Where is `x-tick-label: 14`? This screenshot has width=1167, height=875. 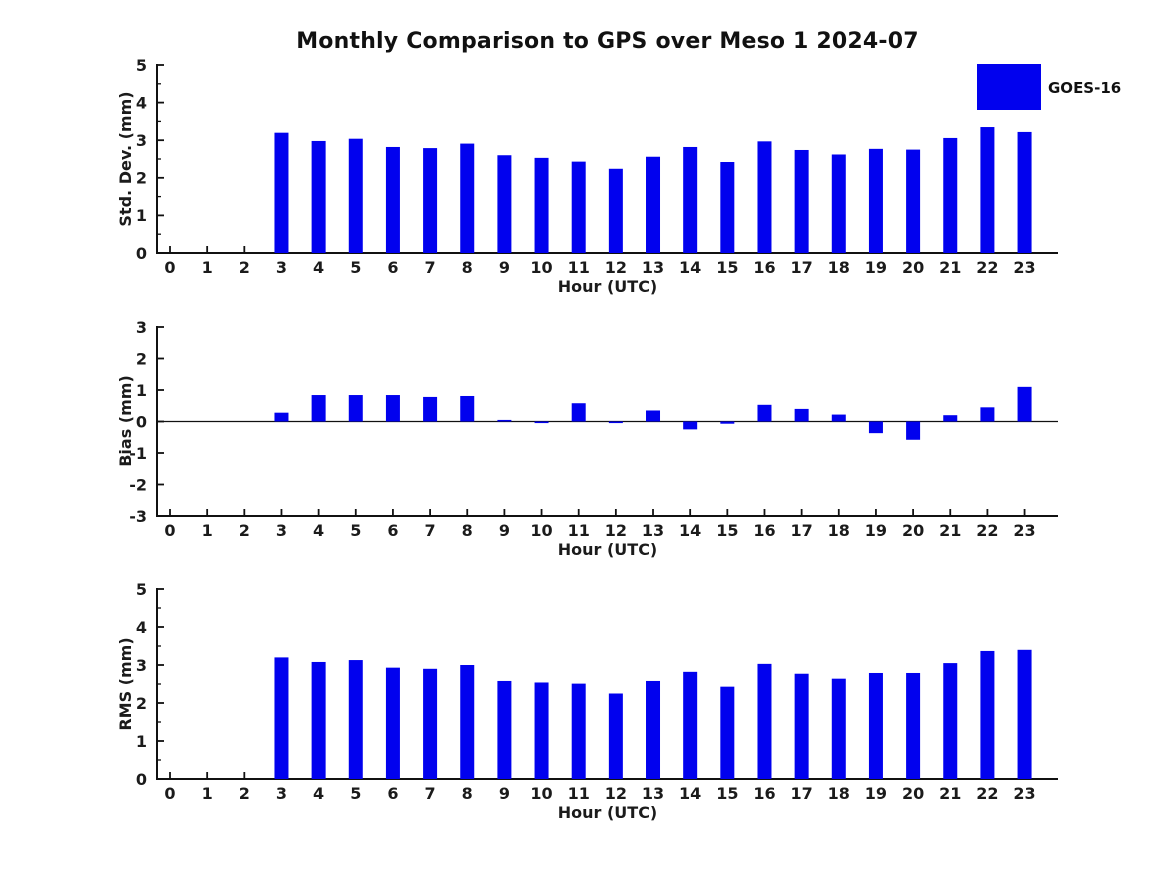
x-tick-label: 14 is located at coordinates (690, 793).